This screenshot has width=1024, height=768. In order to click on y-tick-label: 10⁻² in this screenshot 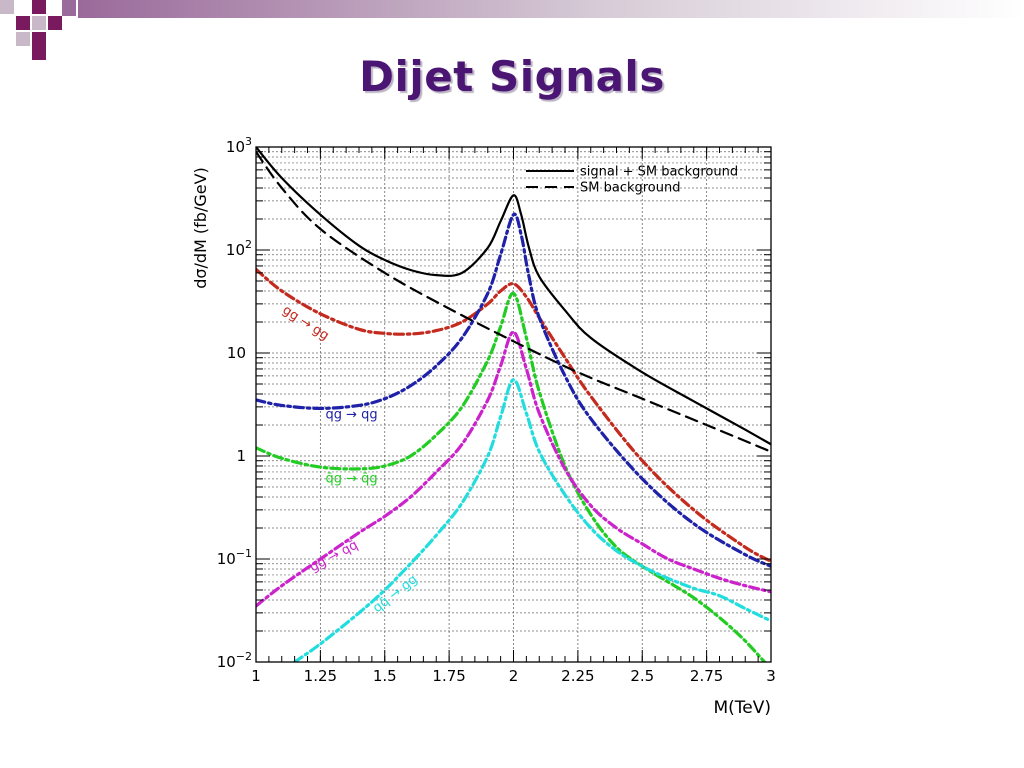, I will do `click(234, 660)`.